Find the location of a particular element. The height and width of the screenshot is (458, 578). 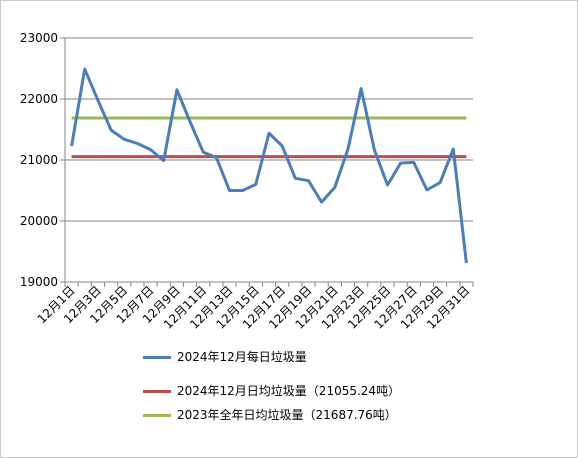

legend-label-daily: 2024年12月每日垃圾量 is located at coordinates (242, 357).